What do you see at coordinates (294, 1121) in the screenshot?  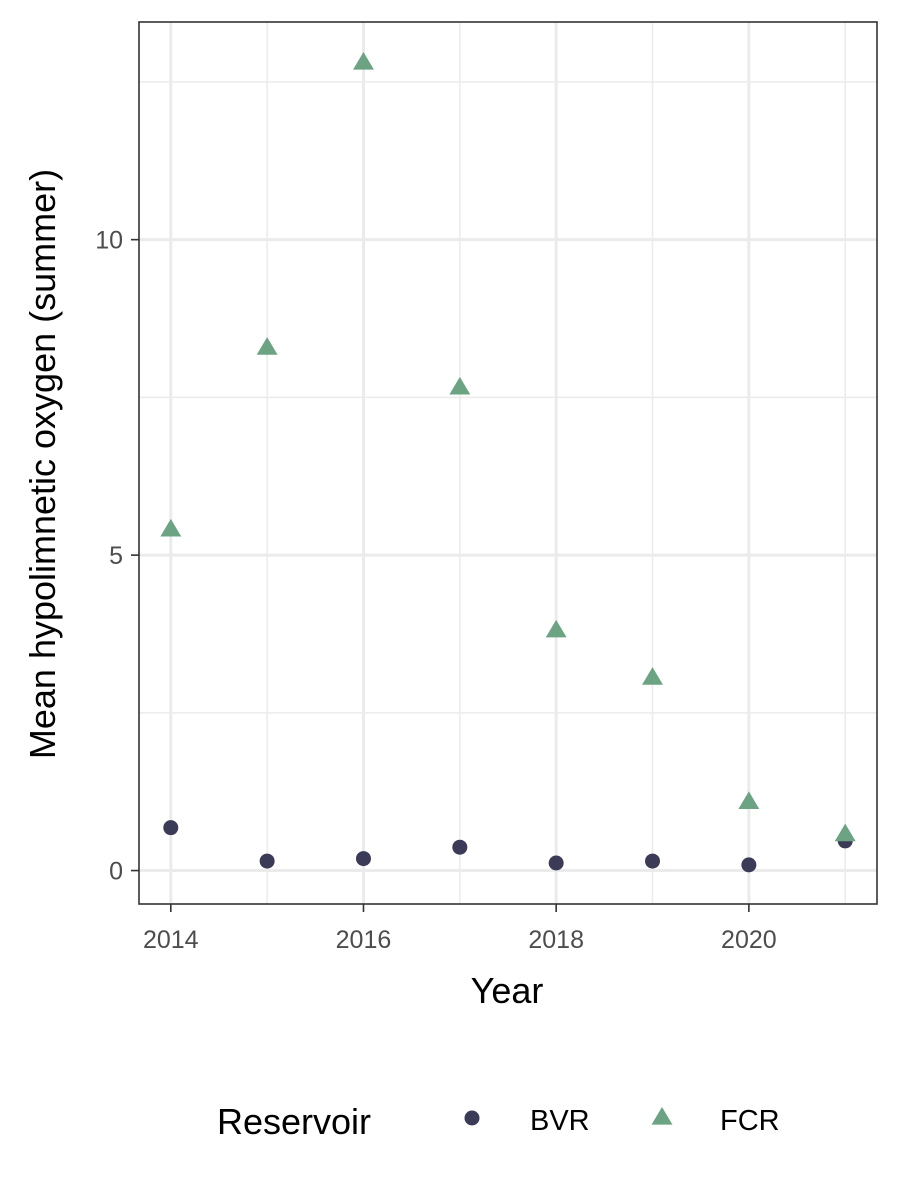 I see `legend-title: Reservoir` at bounding box center [294, 1121].